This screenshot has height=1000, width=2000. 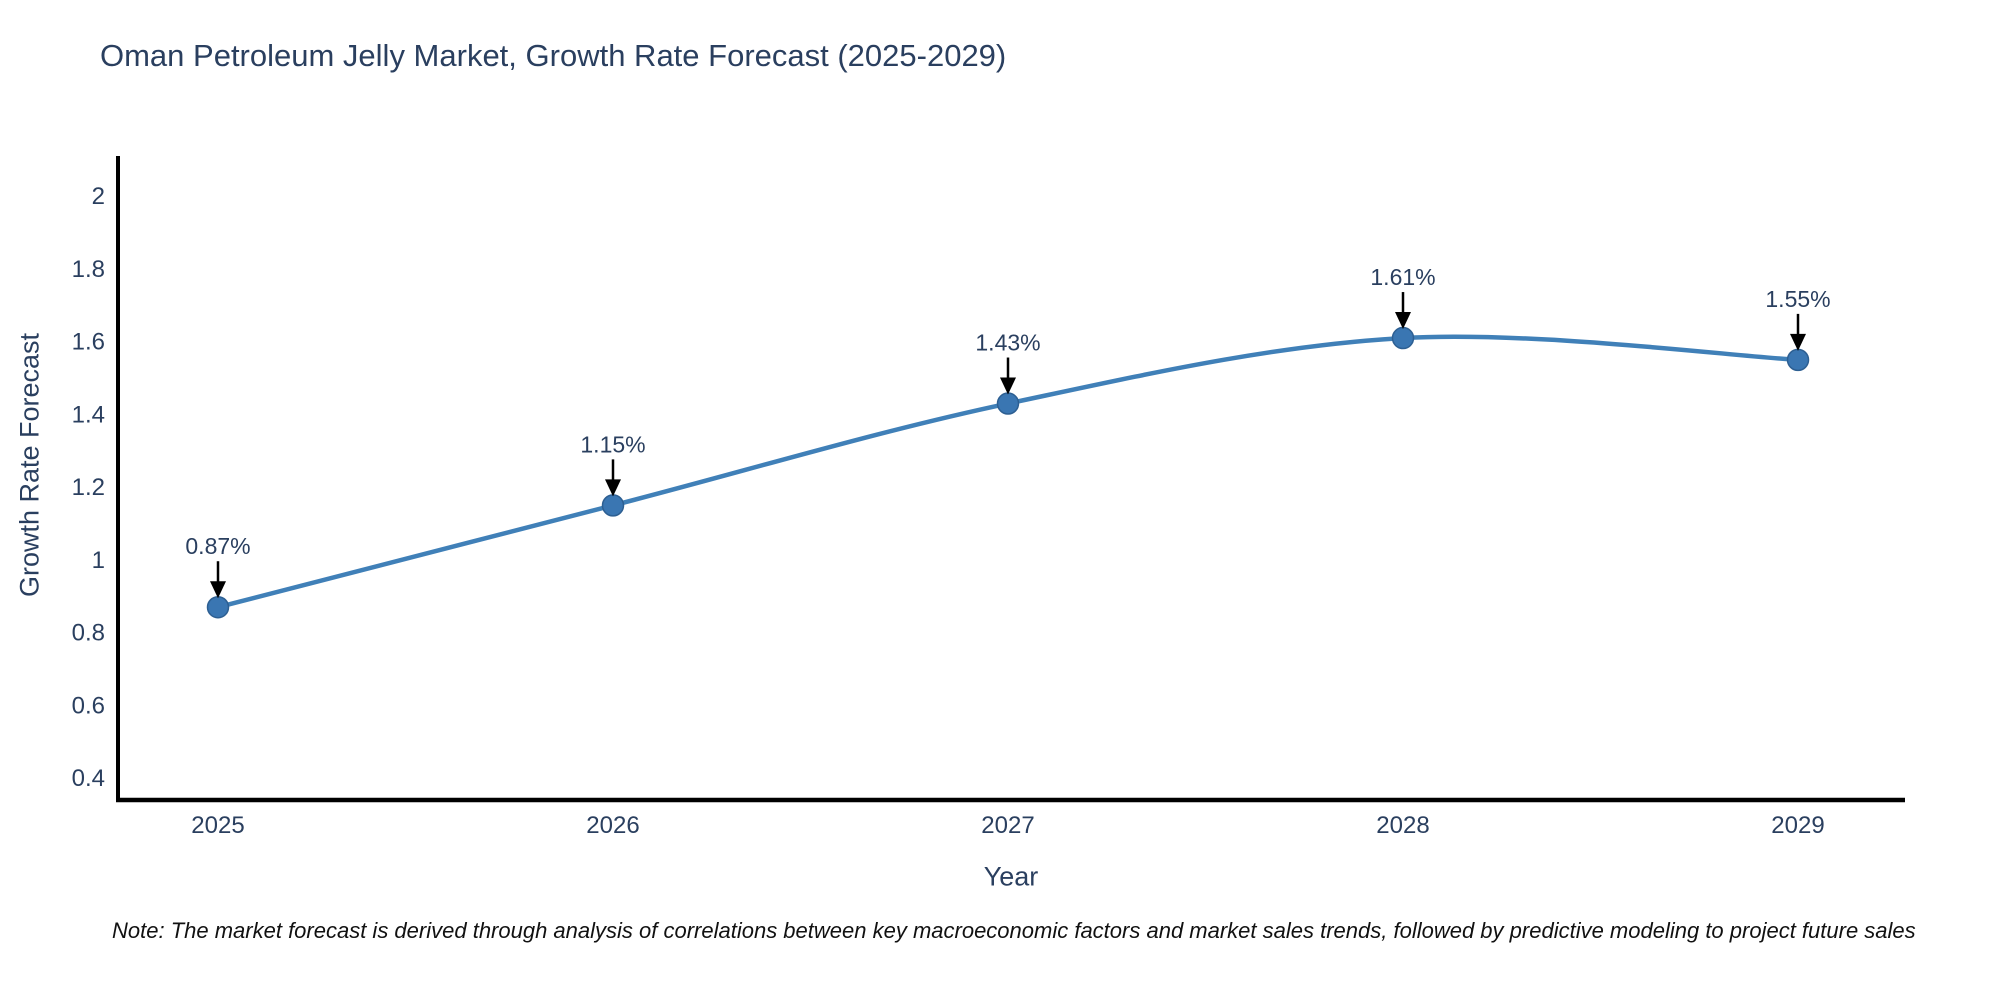 What do you see at coordinates (1402, 825) in the screenshot?
I see `x-tick-label: 2028` at bounding box center [1402, 825].